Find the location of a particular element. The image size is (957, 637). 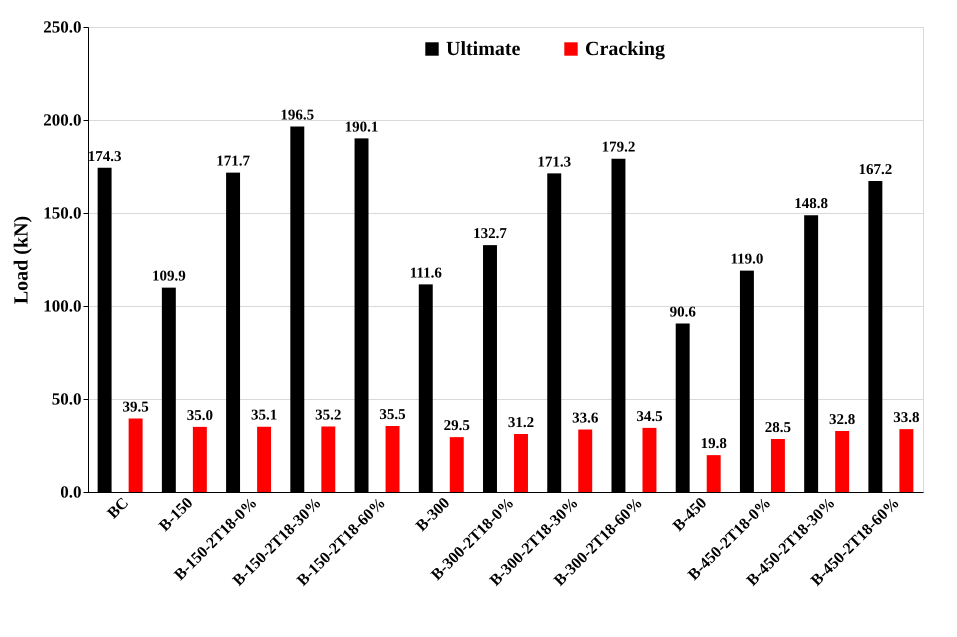

y-tick-label: 50.0 is located at coordinates (67, 399).